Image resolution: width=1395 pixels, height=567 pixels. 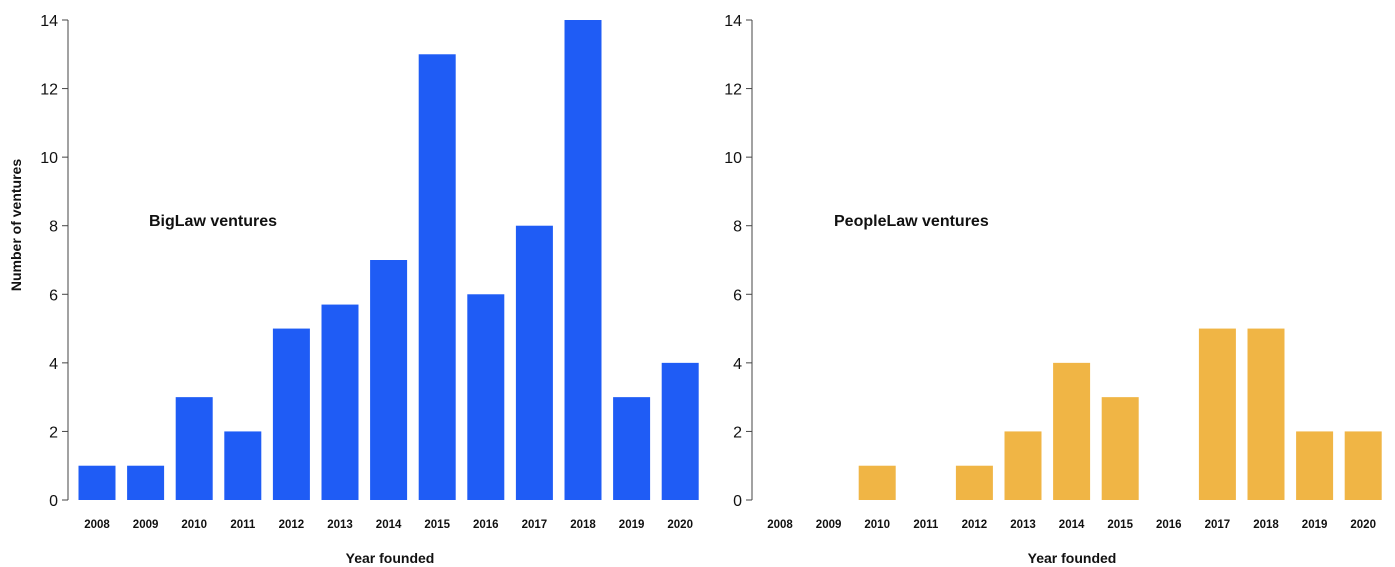 I want to click on bar-2009, so click(x=146, y=482).